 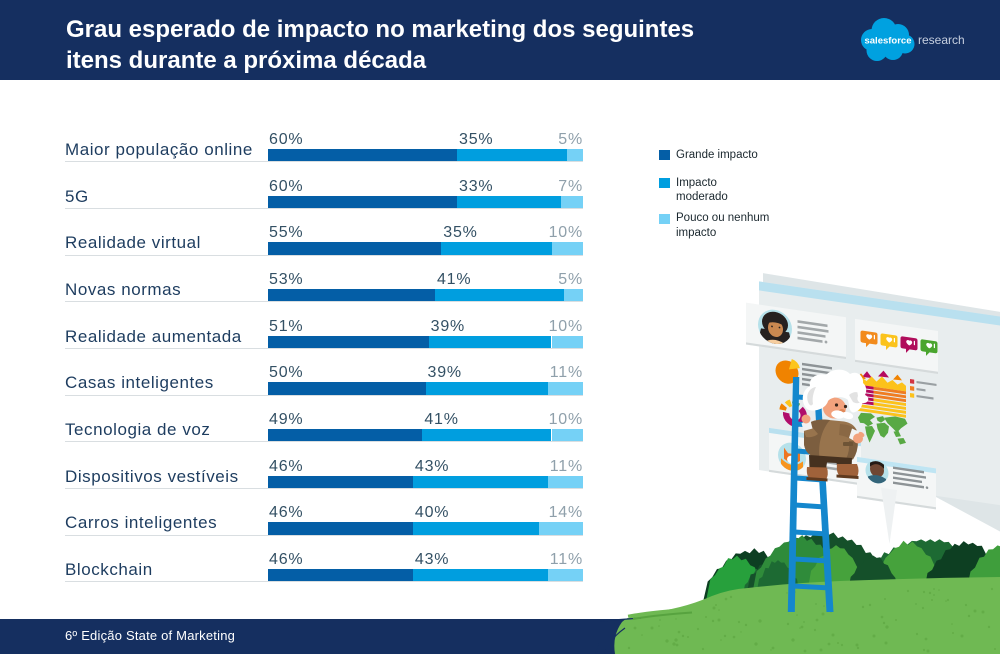 I want to click on svg-text: salesforce, so click(x=887, y=41).